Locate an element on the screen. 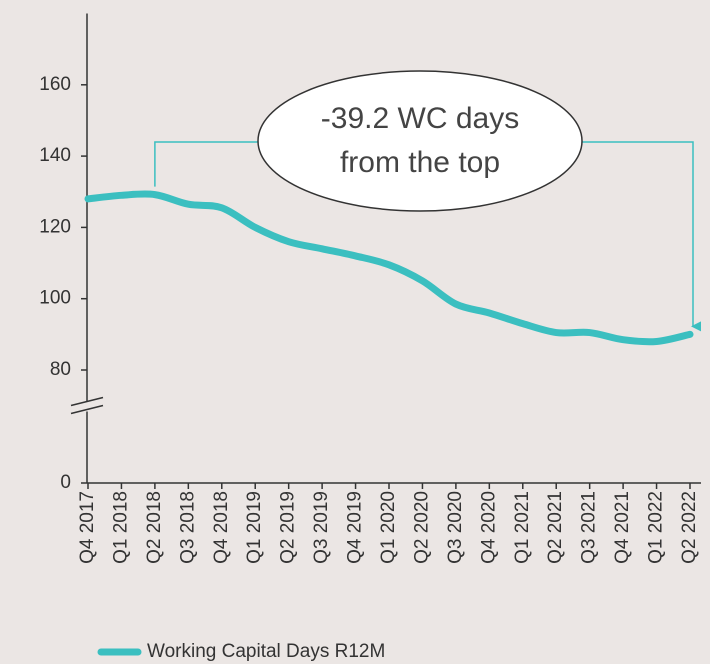 The height and width of the screenshot is (664, 710). x-tick-label: Q4 2017 is located at coordinates (87, 527).